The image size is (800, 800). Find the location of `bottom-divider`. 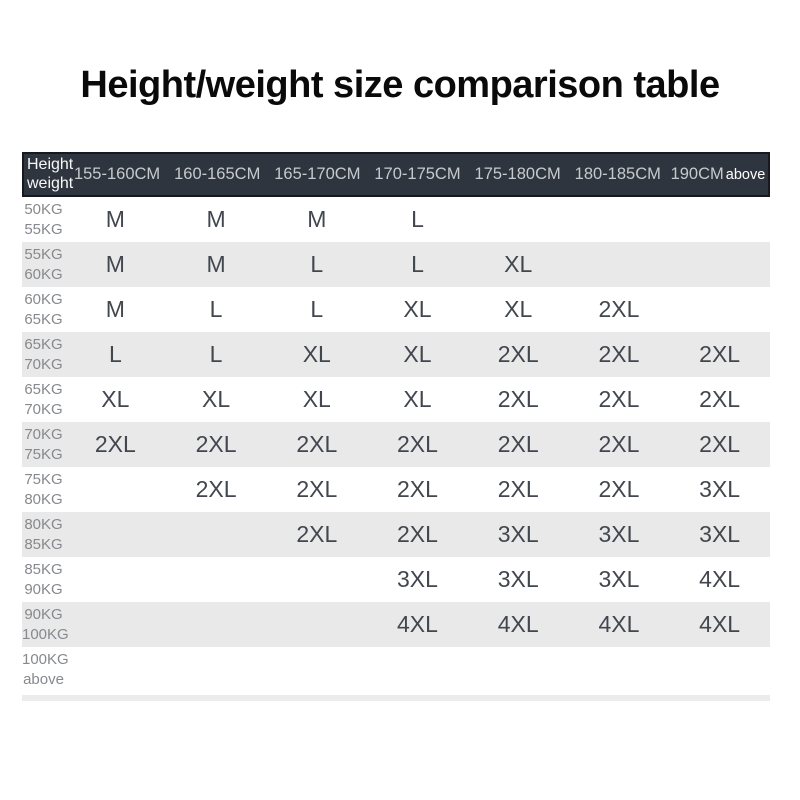

bottom-divider is located at coordinates (396, 698).